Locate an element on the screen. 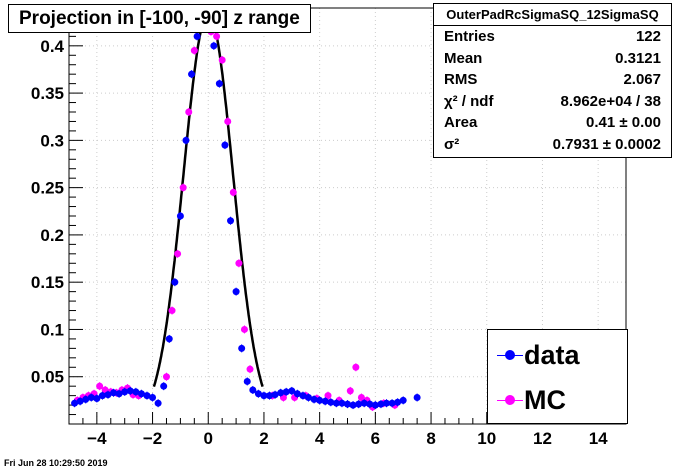  y-tick-label: 0.05 is located at coordinates (47, 377).